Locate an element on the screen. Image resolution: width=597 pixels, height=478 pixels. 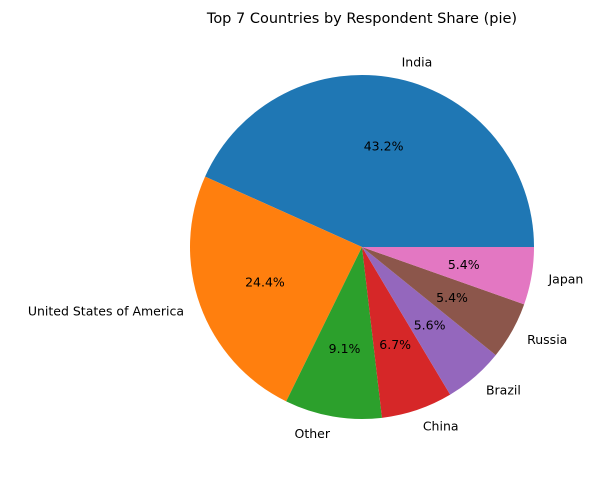
pie-category-label-china: China is located at coordinates (441, 426).